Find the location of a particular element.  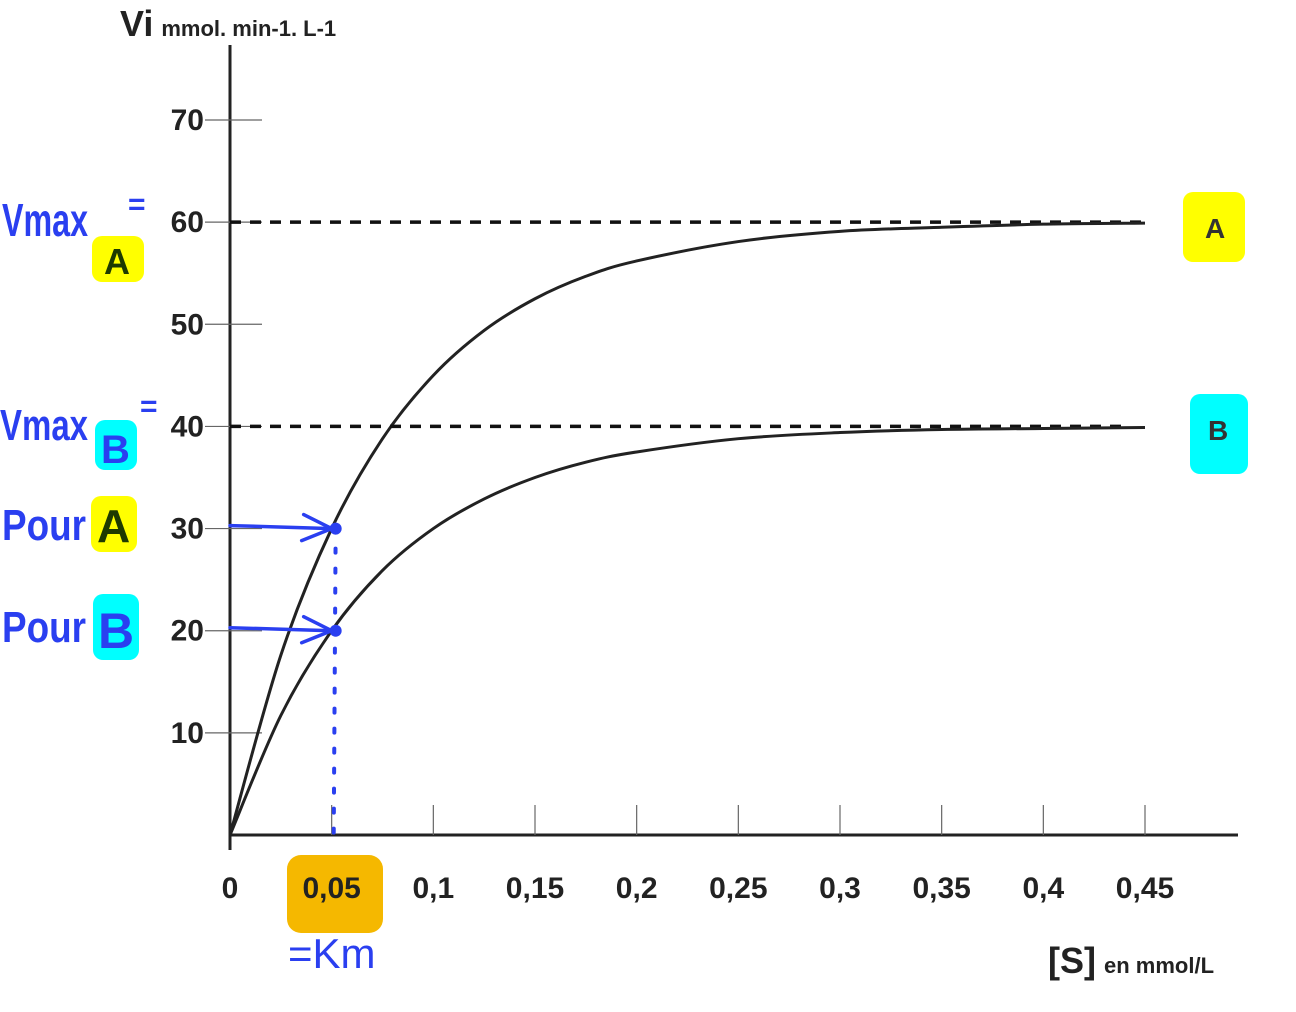

pour-b-letter: B is located at coordinates (116, 631).